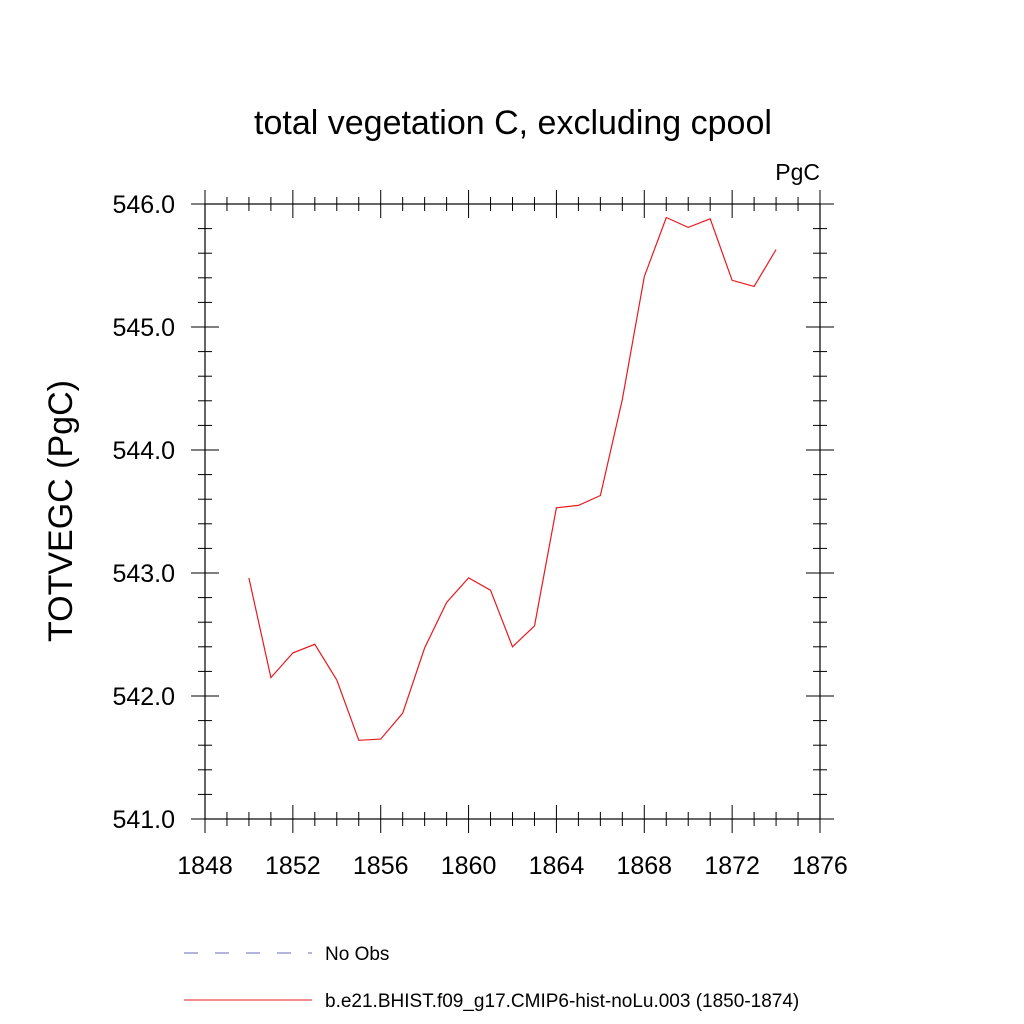 This screenshot has width=1024, height=1024. Describe the element at coordinates (143, 451) in the screenshot. I see `y-tick-label: 544.0` at that location.